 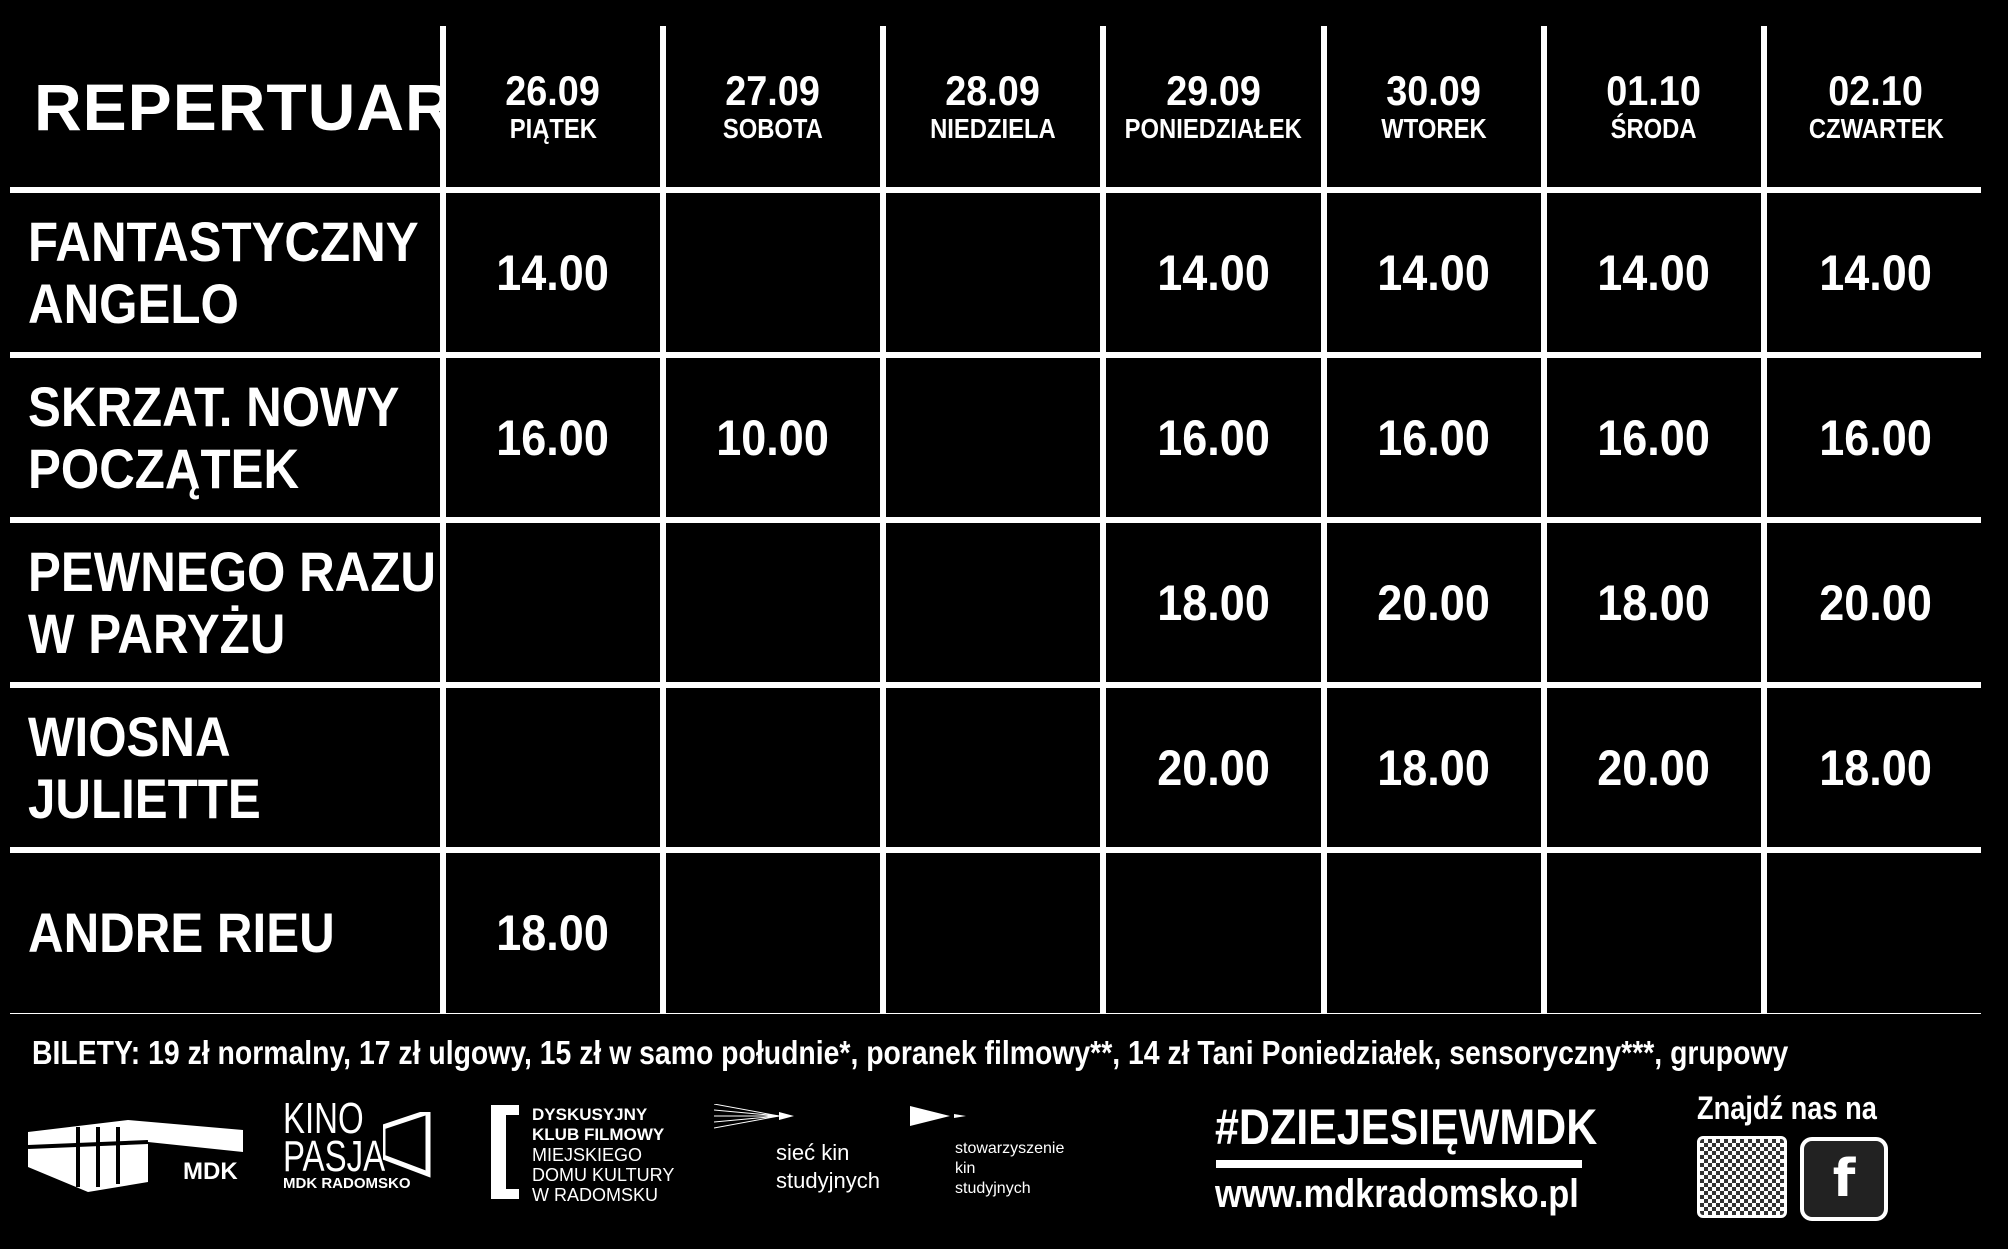 What do you see at coordinates (347, 1183) in the screenshot?
I see `logo-line: MDK RADOMSKO` at bounding box center [347, 1183].